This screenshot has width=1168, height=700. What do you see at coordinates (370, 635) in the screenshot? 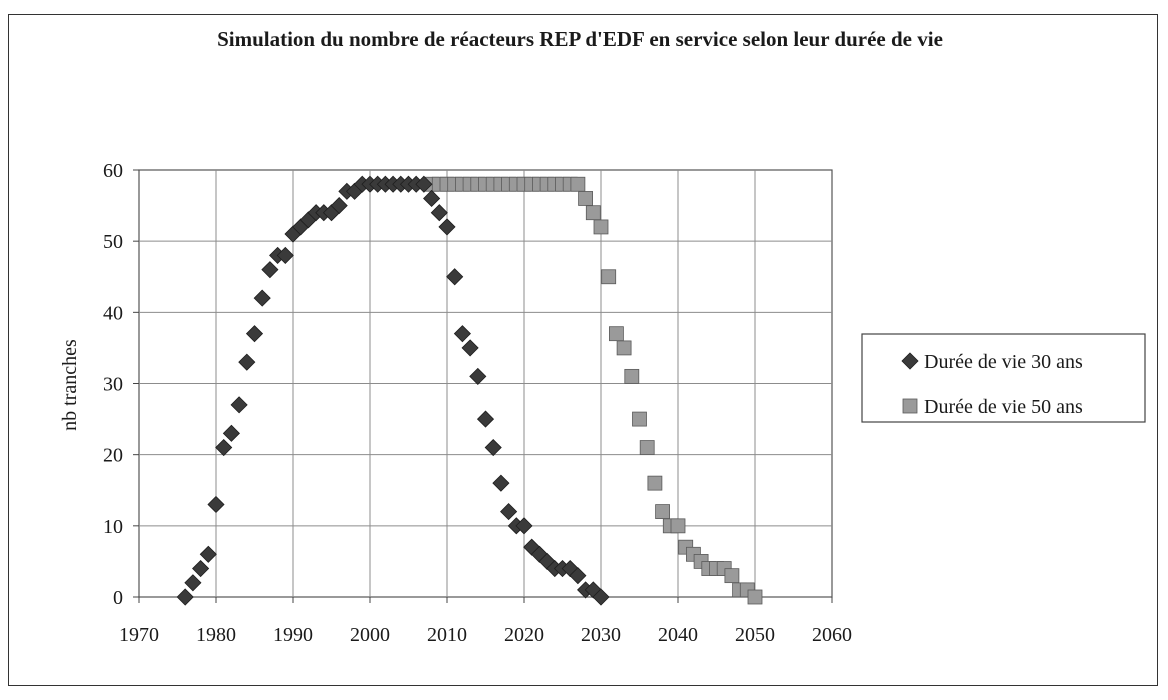
I see `x-tick-label: 2000` at bounding box center [370, 635].